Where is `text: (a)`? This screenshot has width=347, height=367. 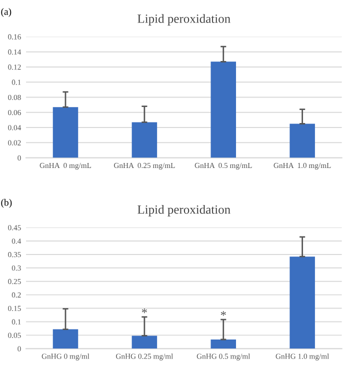
text: (a) is located at coordinates (6, 12).